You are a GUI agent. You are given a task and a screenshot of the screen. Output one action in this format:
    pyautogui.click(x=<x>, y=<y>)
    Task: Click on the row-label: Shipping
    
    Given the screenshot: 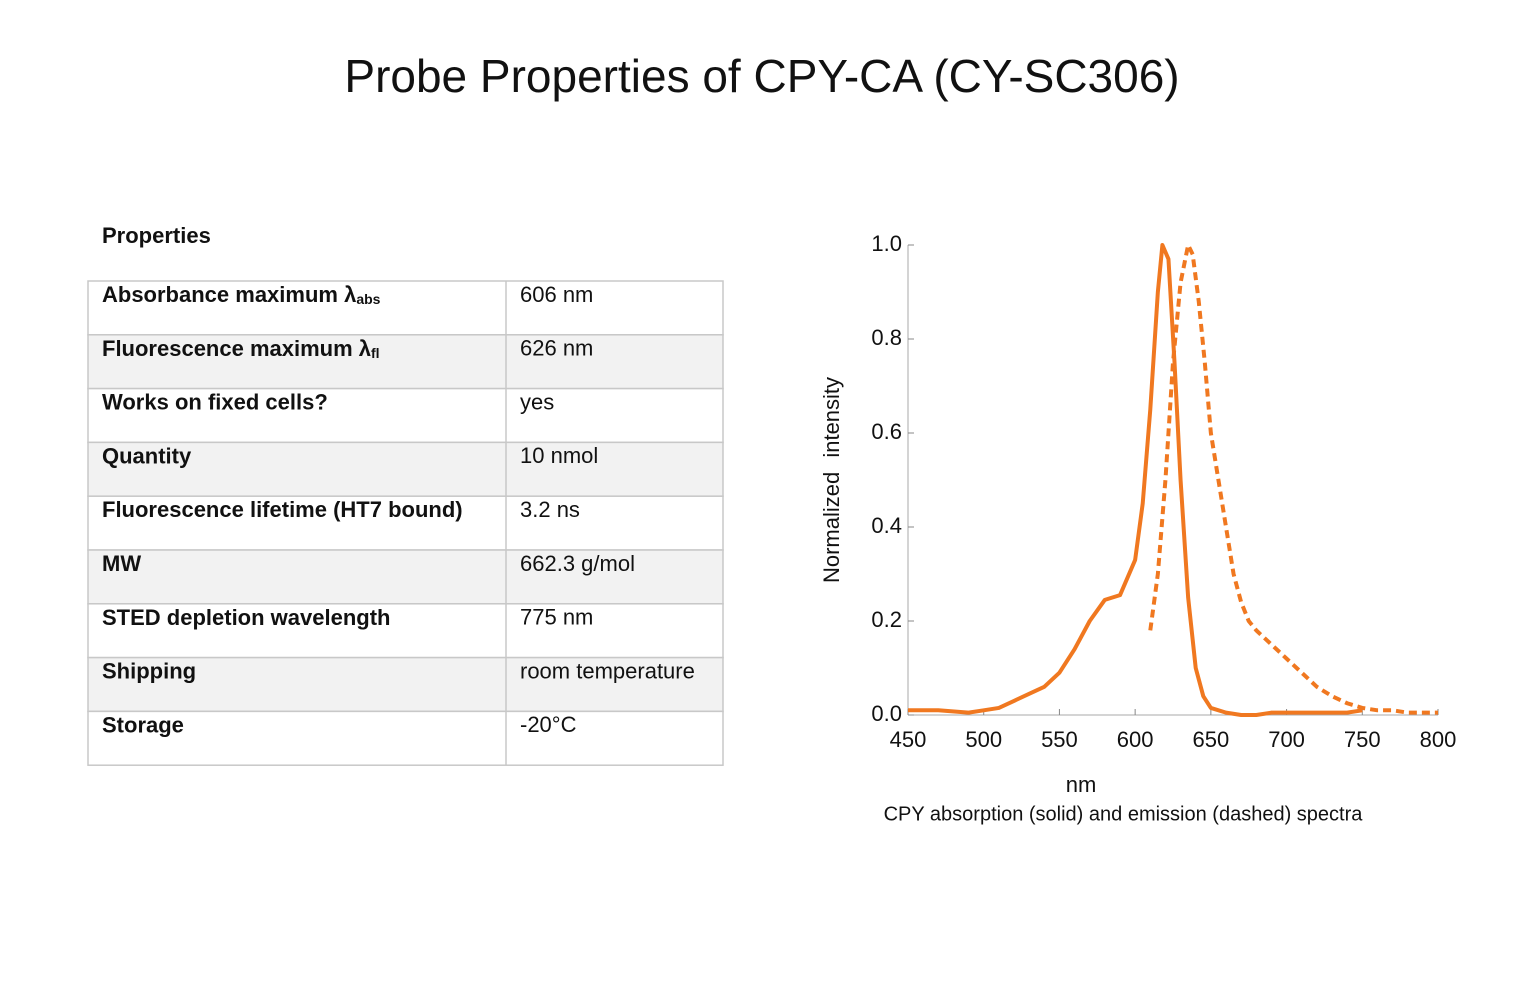 What is the action you would take?
    pyautogui.click(x=149, y=670)
    